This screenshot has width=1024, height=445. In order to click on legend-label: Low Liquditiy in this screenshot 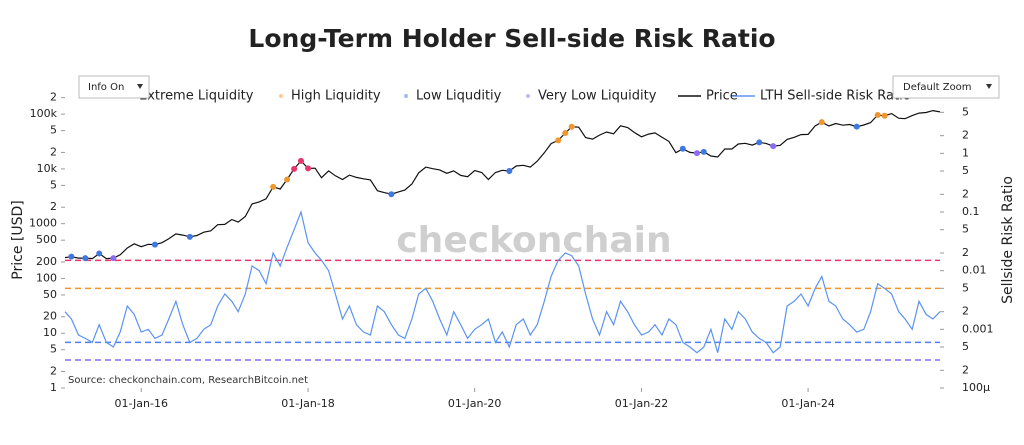, I will do `click(459, 96)`.